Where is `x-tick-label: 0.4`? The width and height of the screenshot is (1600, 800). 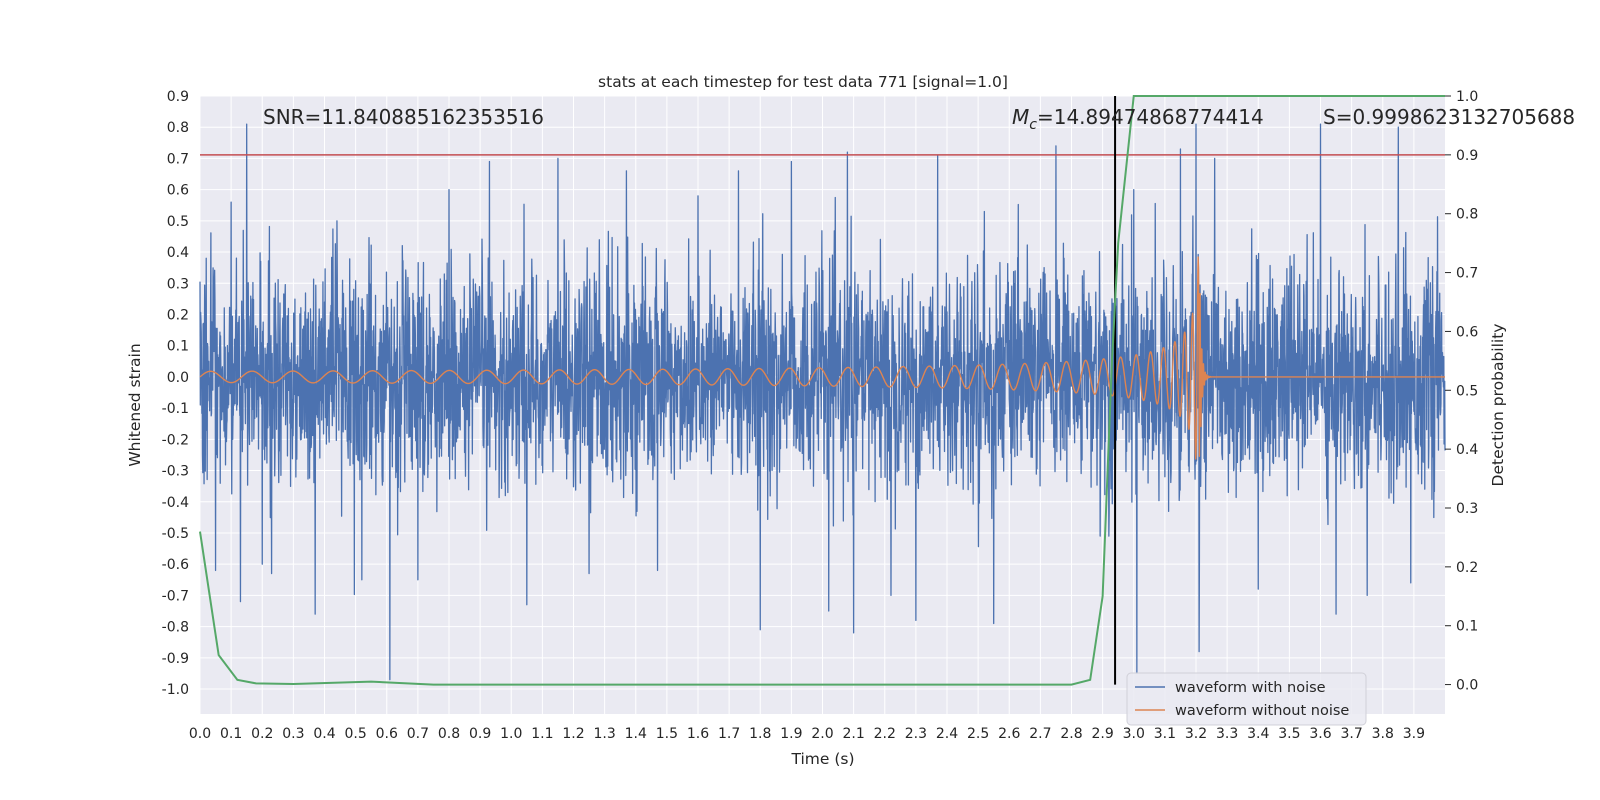
x-tick-label: 0.4 is located at coordinates (324, 734).